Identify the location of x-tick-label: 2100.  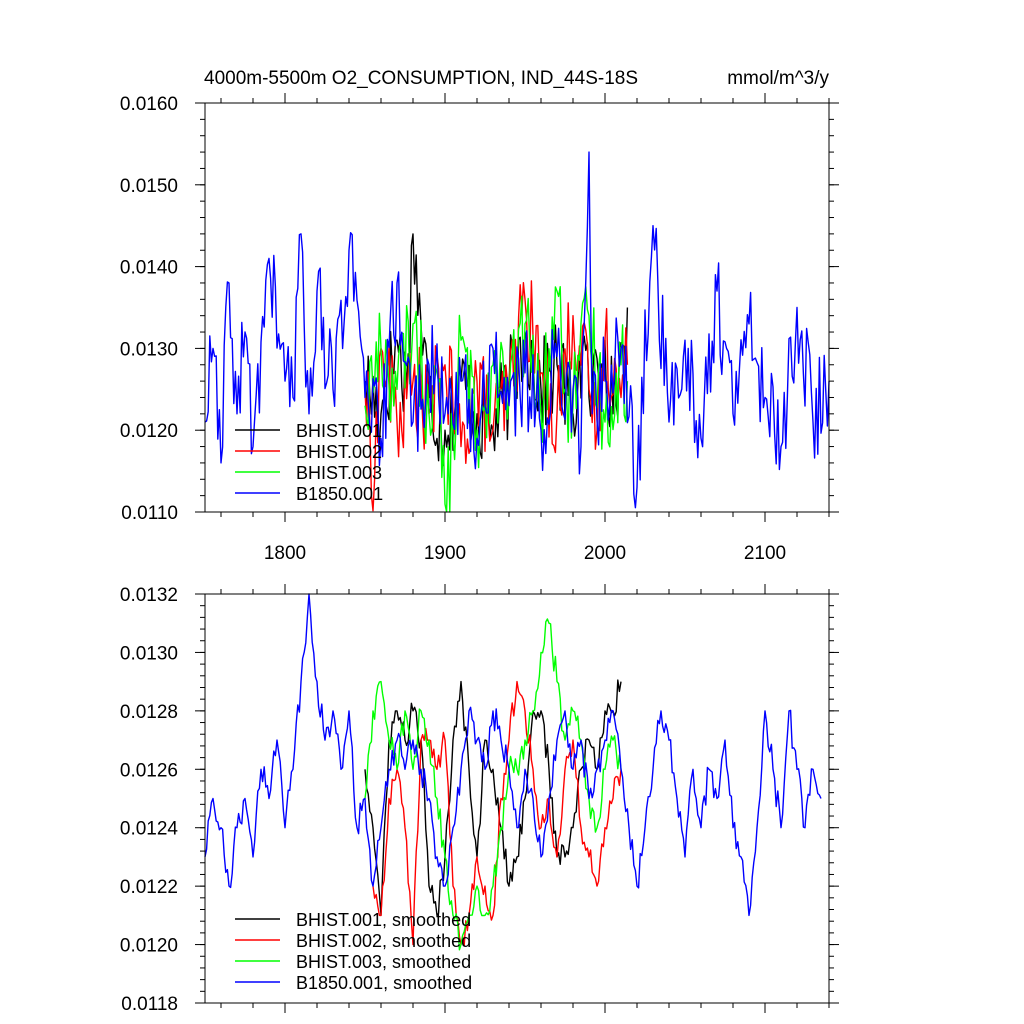
(765, 553).